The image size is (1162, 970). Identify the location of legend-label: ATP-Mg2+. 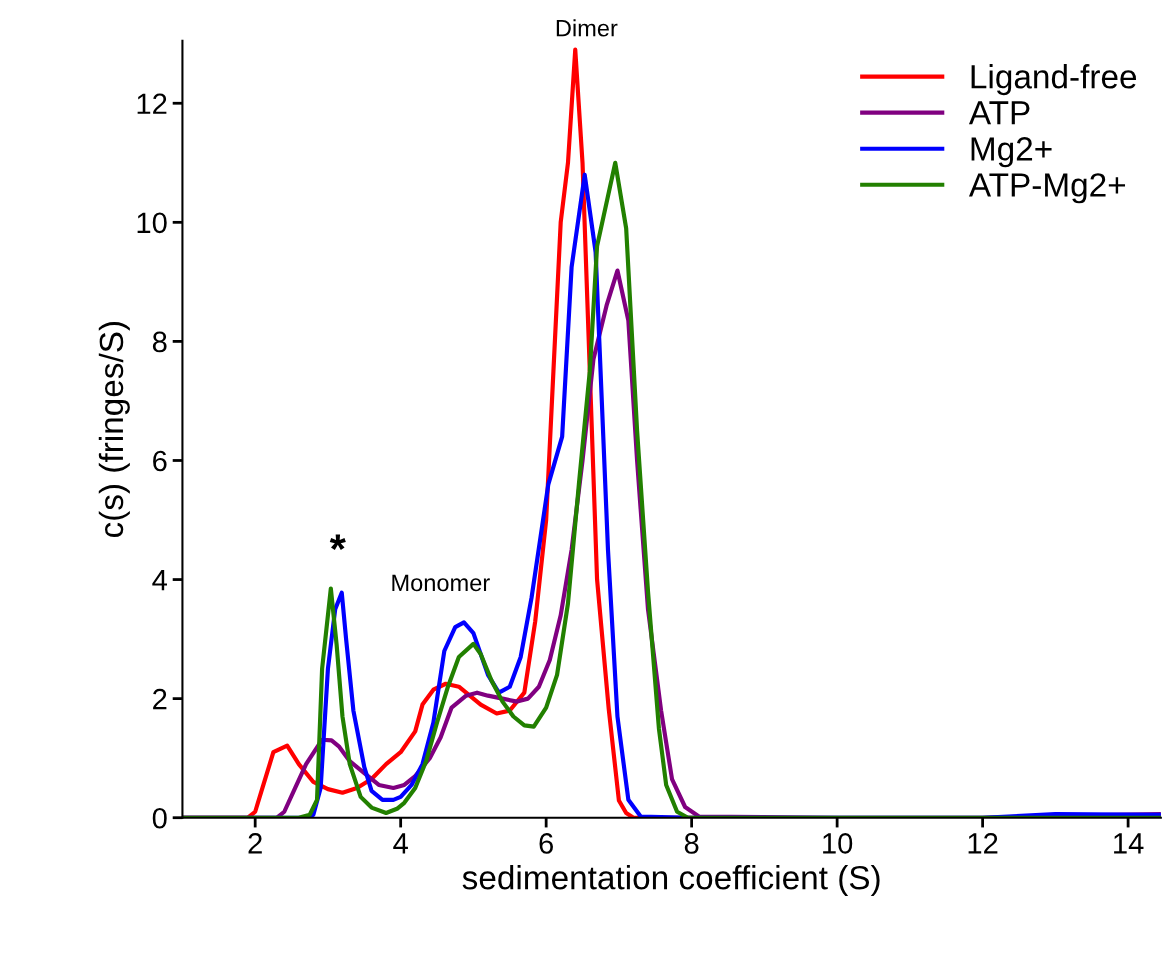
(1047, 188).